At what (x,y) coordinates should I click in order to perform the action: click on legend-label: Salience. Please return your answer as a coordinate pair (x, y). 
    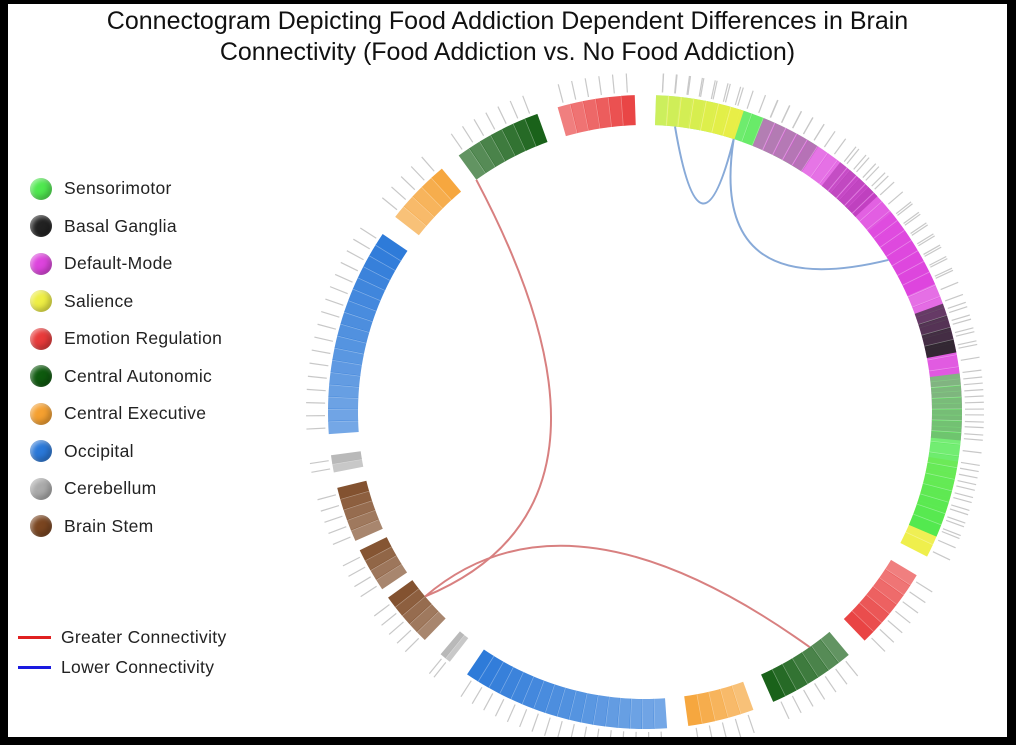
    Looking at the image, I should click on (99, 300).